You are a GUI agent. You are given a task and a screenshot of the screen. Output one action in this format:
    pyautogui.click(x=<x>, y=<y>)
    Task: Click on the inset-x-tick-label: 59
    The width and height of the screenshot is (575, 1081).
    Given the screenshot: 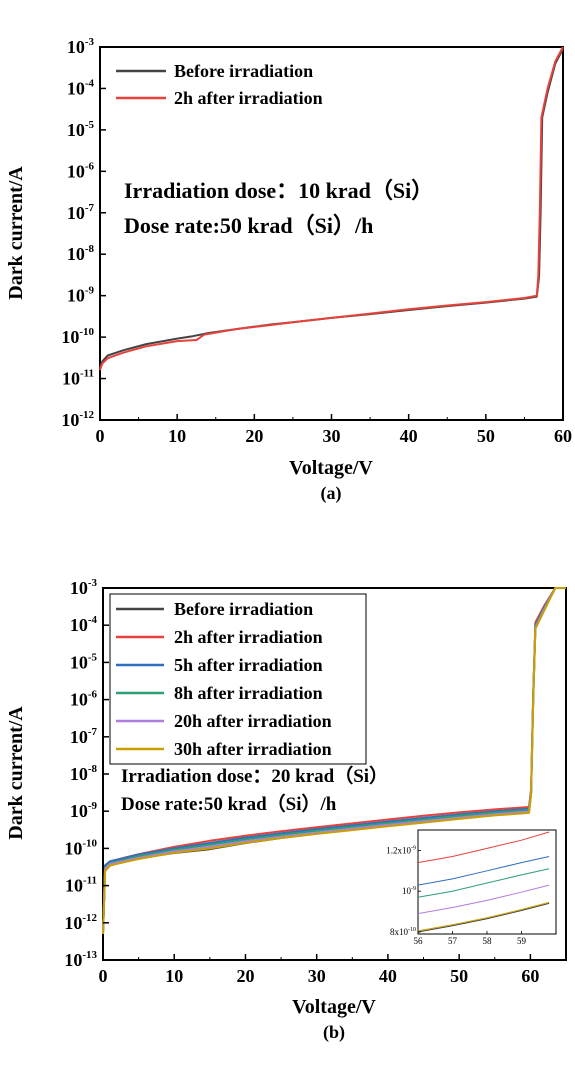 What is the action you would take?
    pyautogui.click(x=522, y=941)
    